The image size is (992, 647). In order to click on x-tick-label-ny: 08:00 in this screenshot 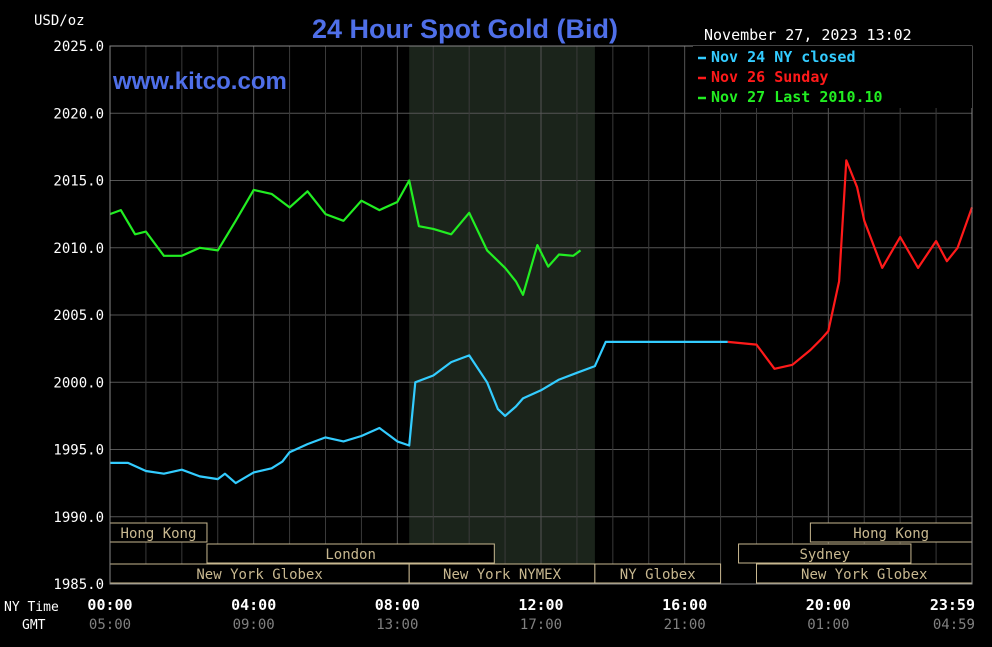, I will do `click(397, 605)`.